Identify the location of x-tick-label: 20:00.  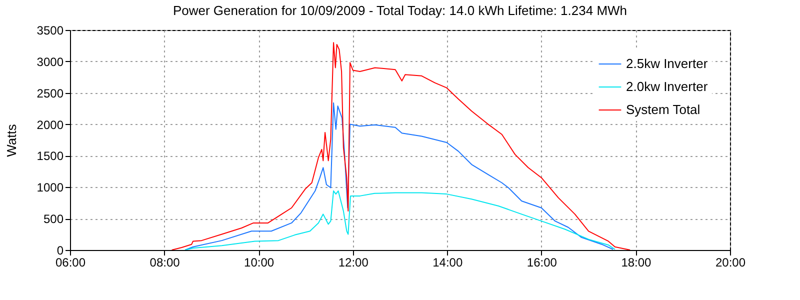
(730, 263).